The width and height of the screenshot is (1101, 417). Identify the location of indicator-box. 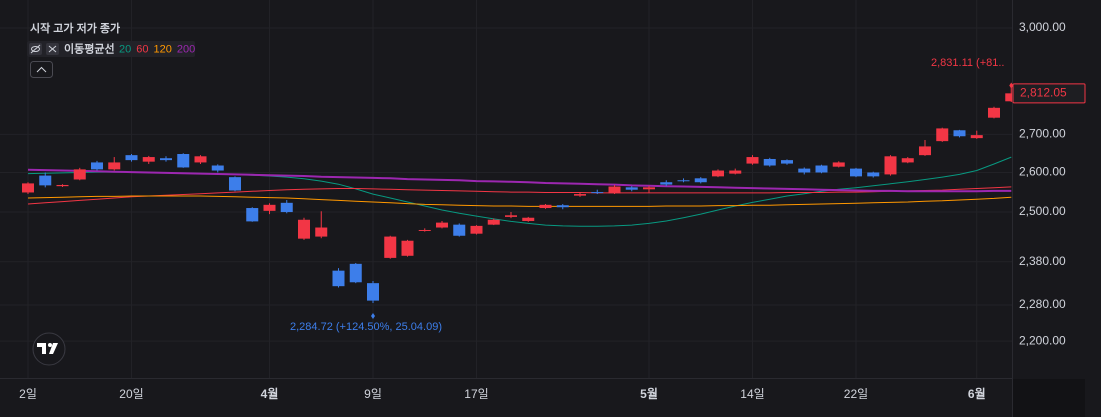
(111, 49).